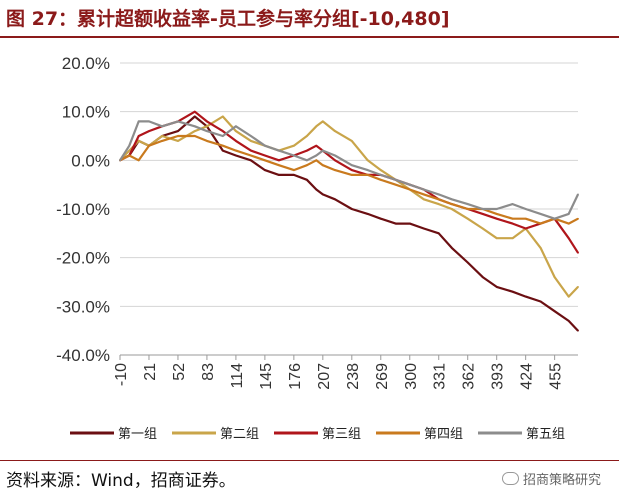 The width and height of the screenshot is (619, 498). I want to click on y-axis-ticks: 20.0% 10.0% 0.0% -10.0% -20.0% -30.0% -40.0%, so click(83, 209).